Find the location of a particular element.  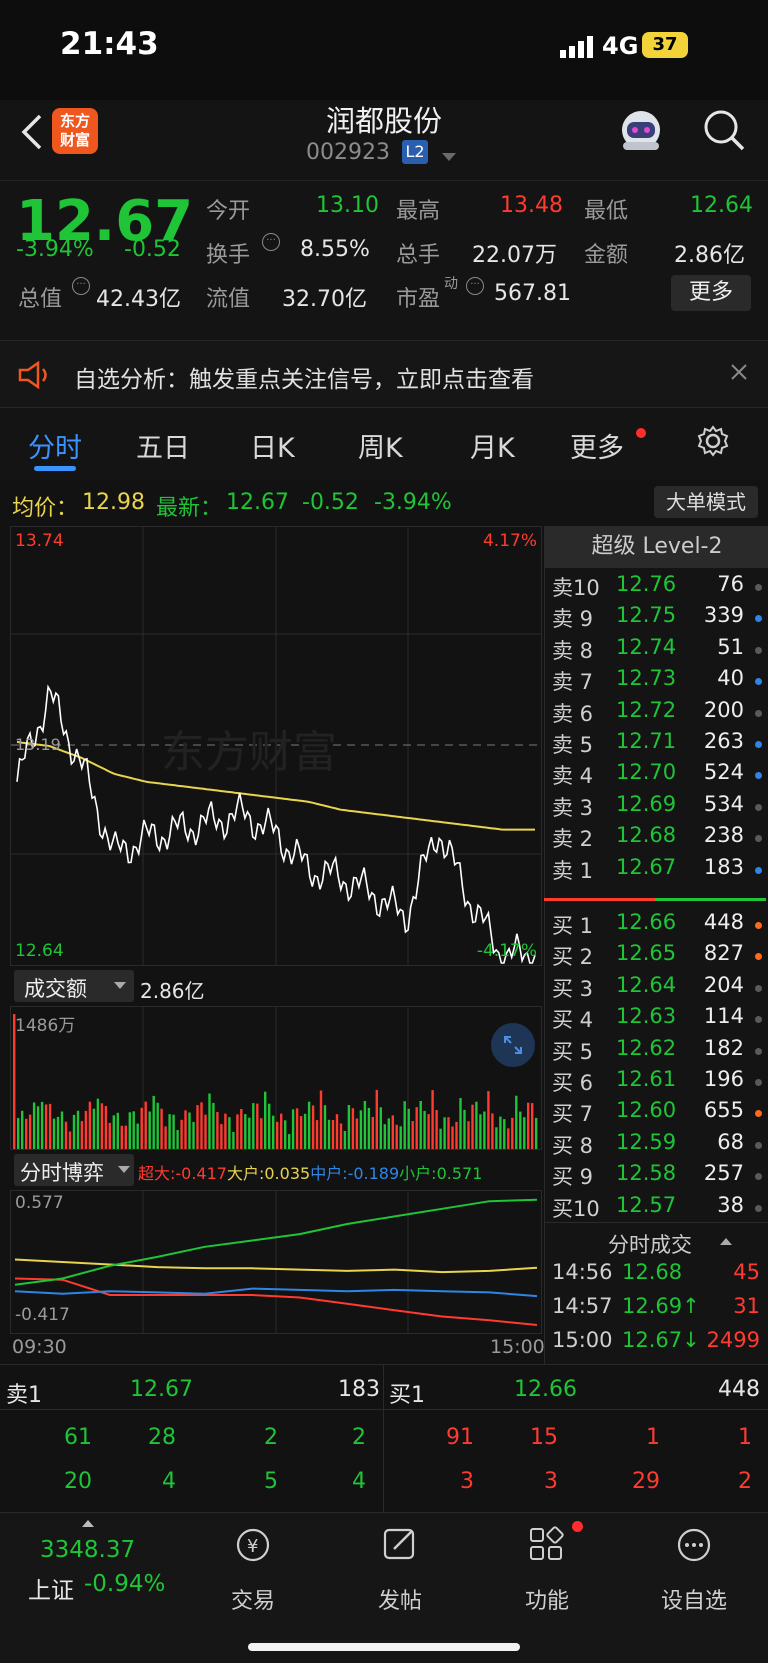

tick-volume: 45 is located at coordinates (746, 1272).